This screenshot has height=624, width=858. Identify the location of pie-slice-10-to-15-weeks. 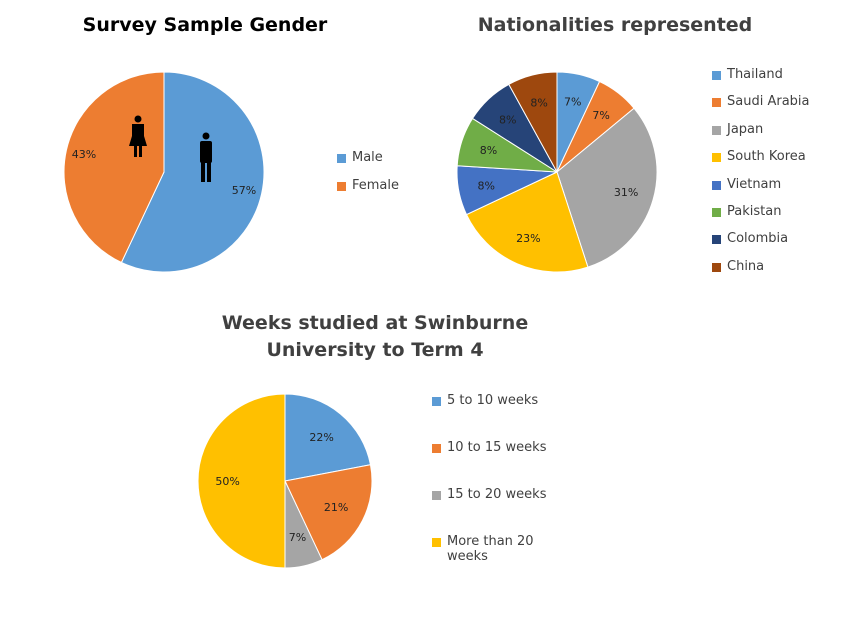
(328, 512).